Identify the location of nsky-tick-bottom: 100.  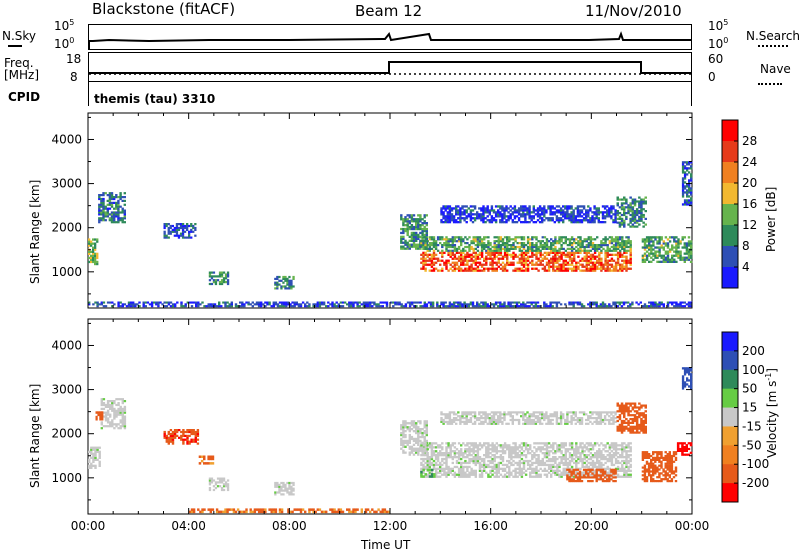
(64, 43).